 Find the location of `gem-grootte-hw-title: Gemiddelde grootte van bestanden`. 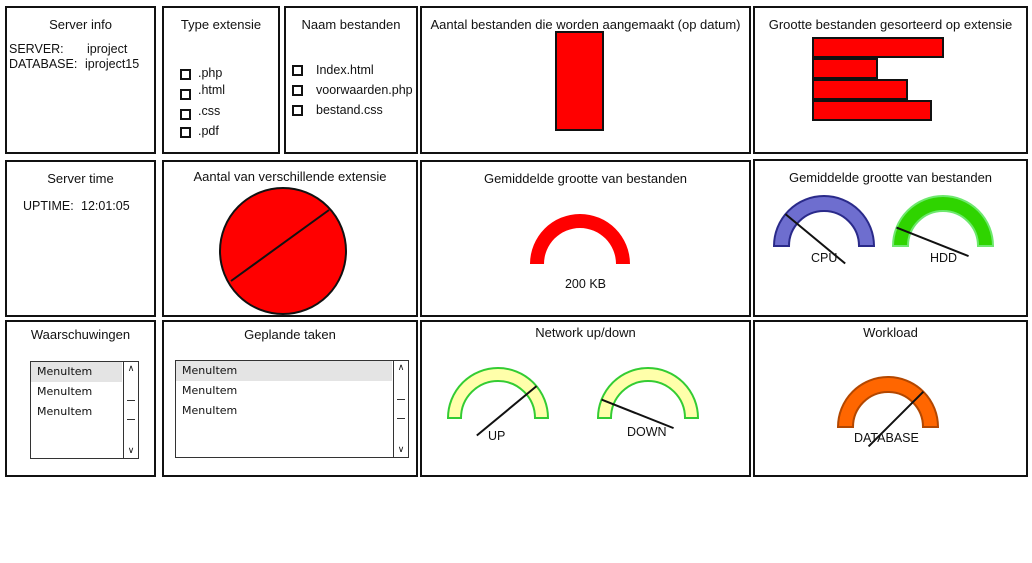

gem-grootte-hw-title: Gemiddelde grootte van bestanden is located at coordinates (890, 177).